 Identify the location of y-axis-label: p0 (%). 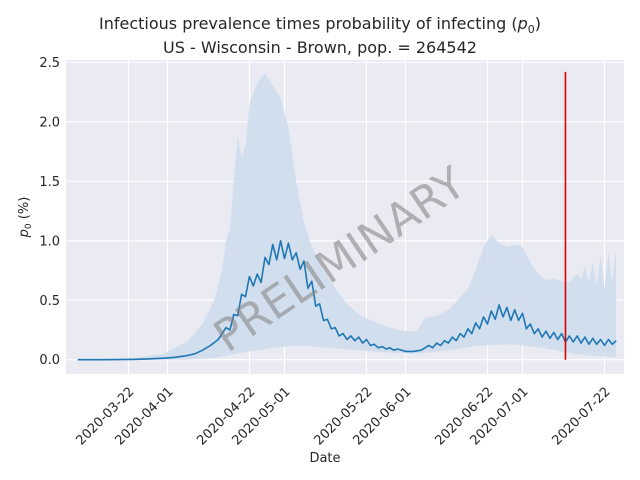
(25, 218).